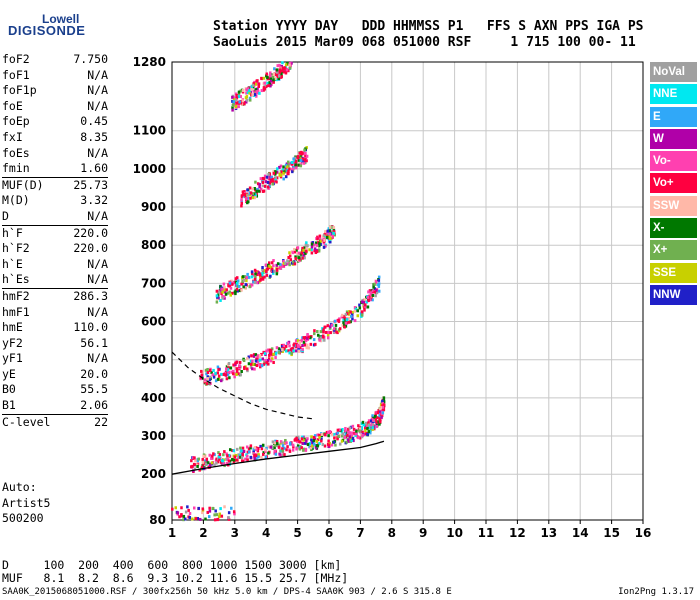  What do you see at coordinates (673, 183) in the screenshot?
I see `legend-item-vo: Vo+` at bounding box center [673, 183].